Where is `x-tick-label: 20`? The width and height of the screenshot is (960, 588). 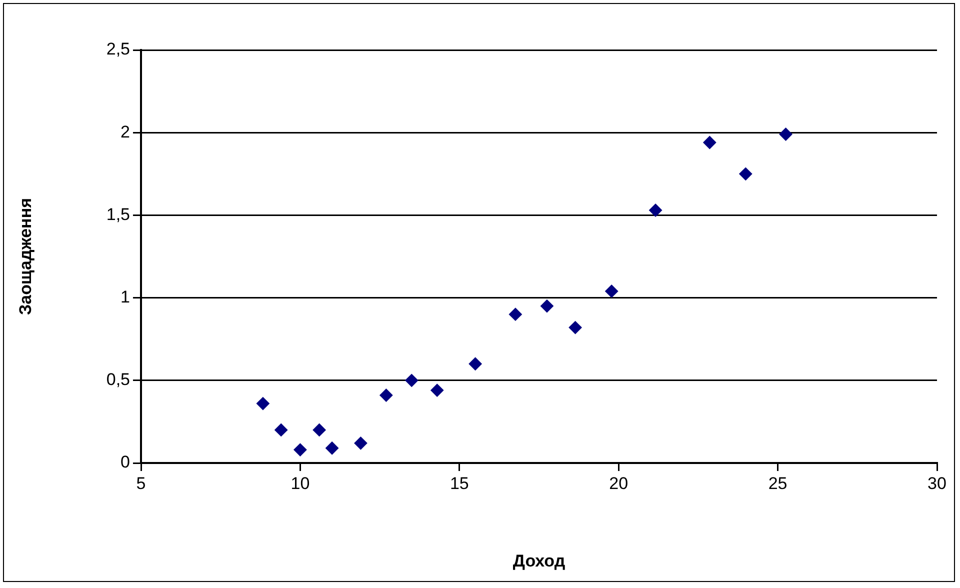
x-tick-label: 20 is located at coordinates (618, 483).